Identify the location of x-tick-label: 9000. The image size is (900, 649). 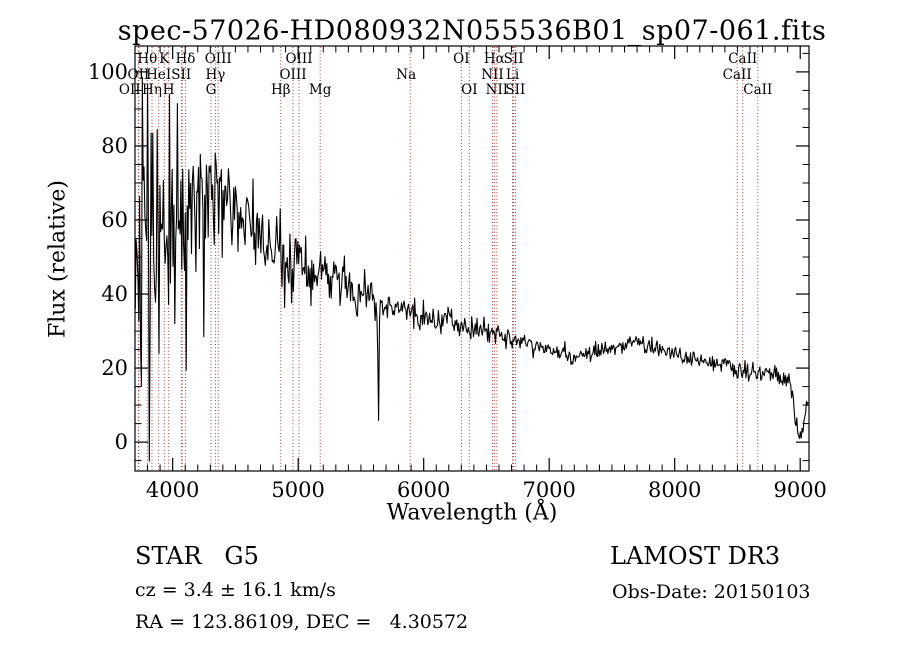
(800, 490).